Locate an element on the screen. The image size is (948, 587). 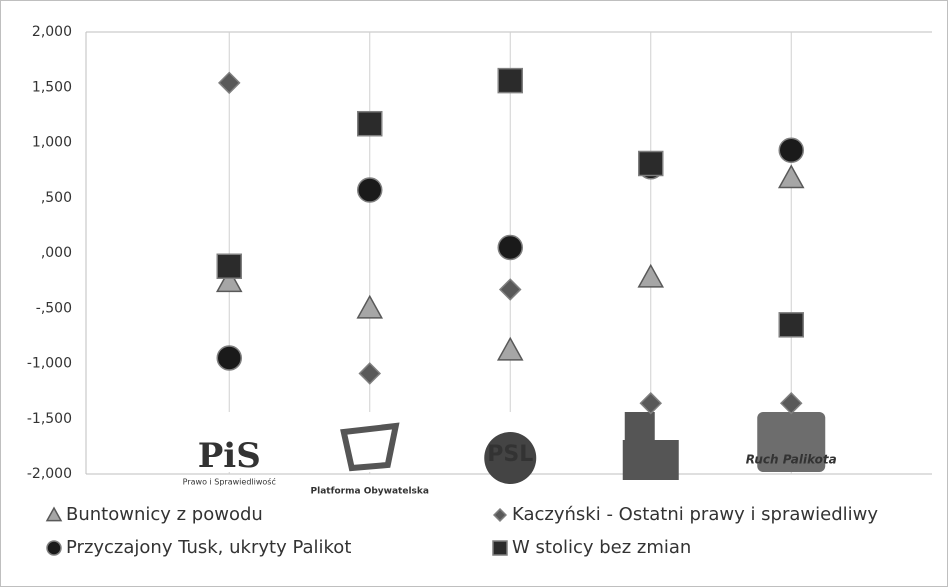
y-tick-label: -1,000 is located at coordinates (49, 364).